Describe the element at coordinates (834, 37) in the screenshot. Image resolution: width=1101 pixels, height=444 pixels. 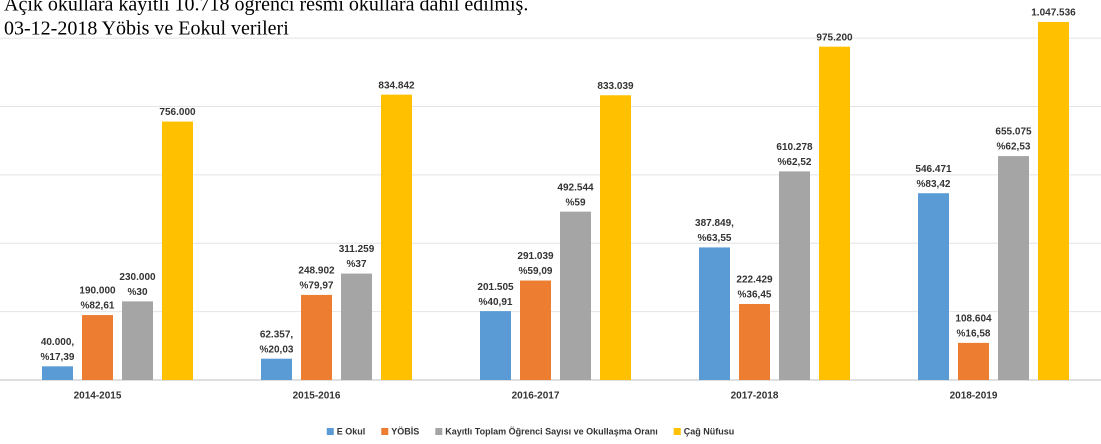
I see `value-label: 975.200` at that location.